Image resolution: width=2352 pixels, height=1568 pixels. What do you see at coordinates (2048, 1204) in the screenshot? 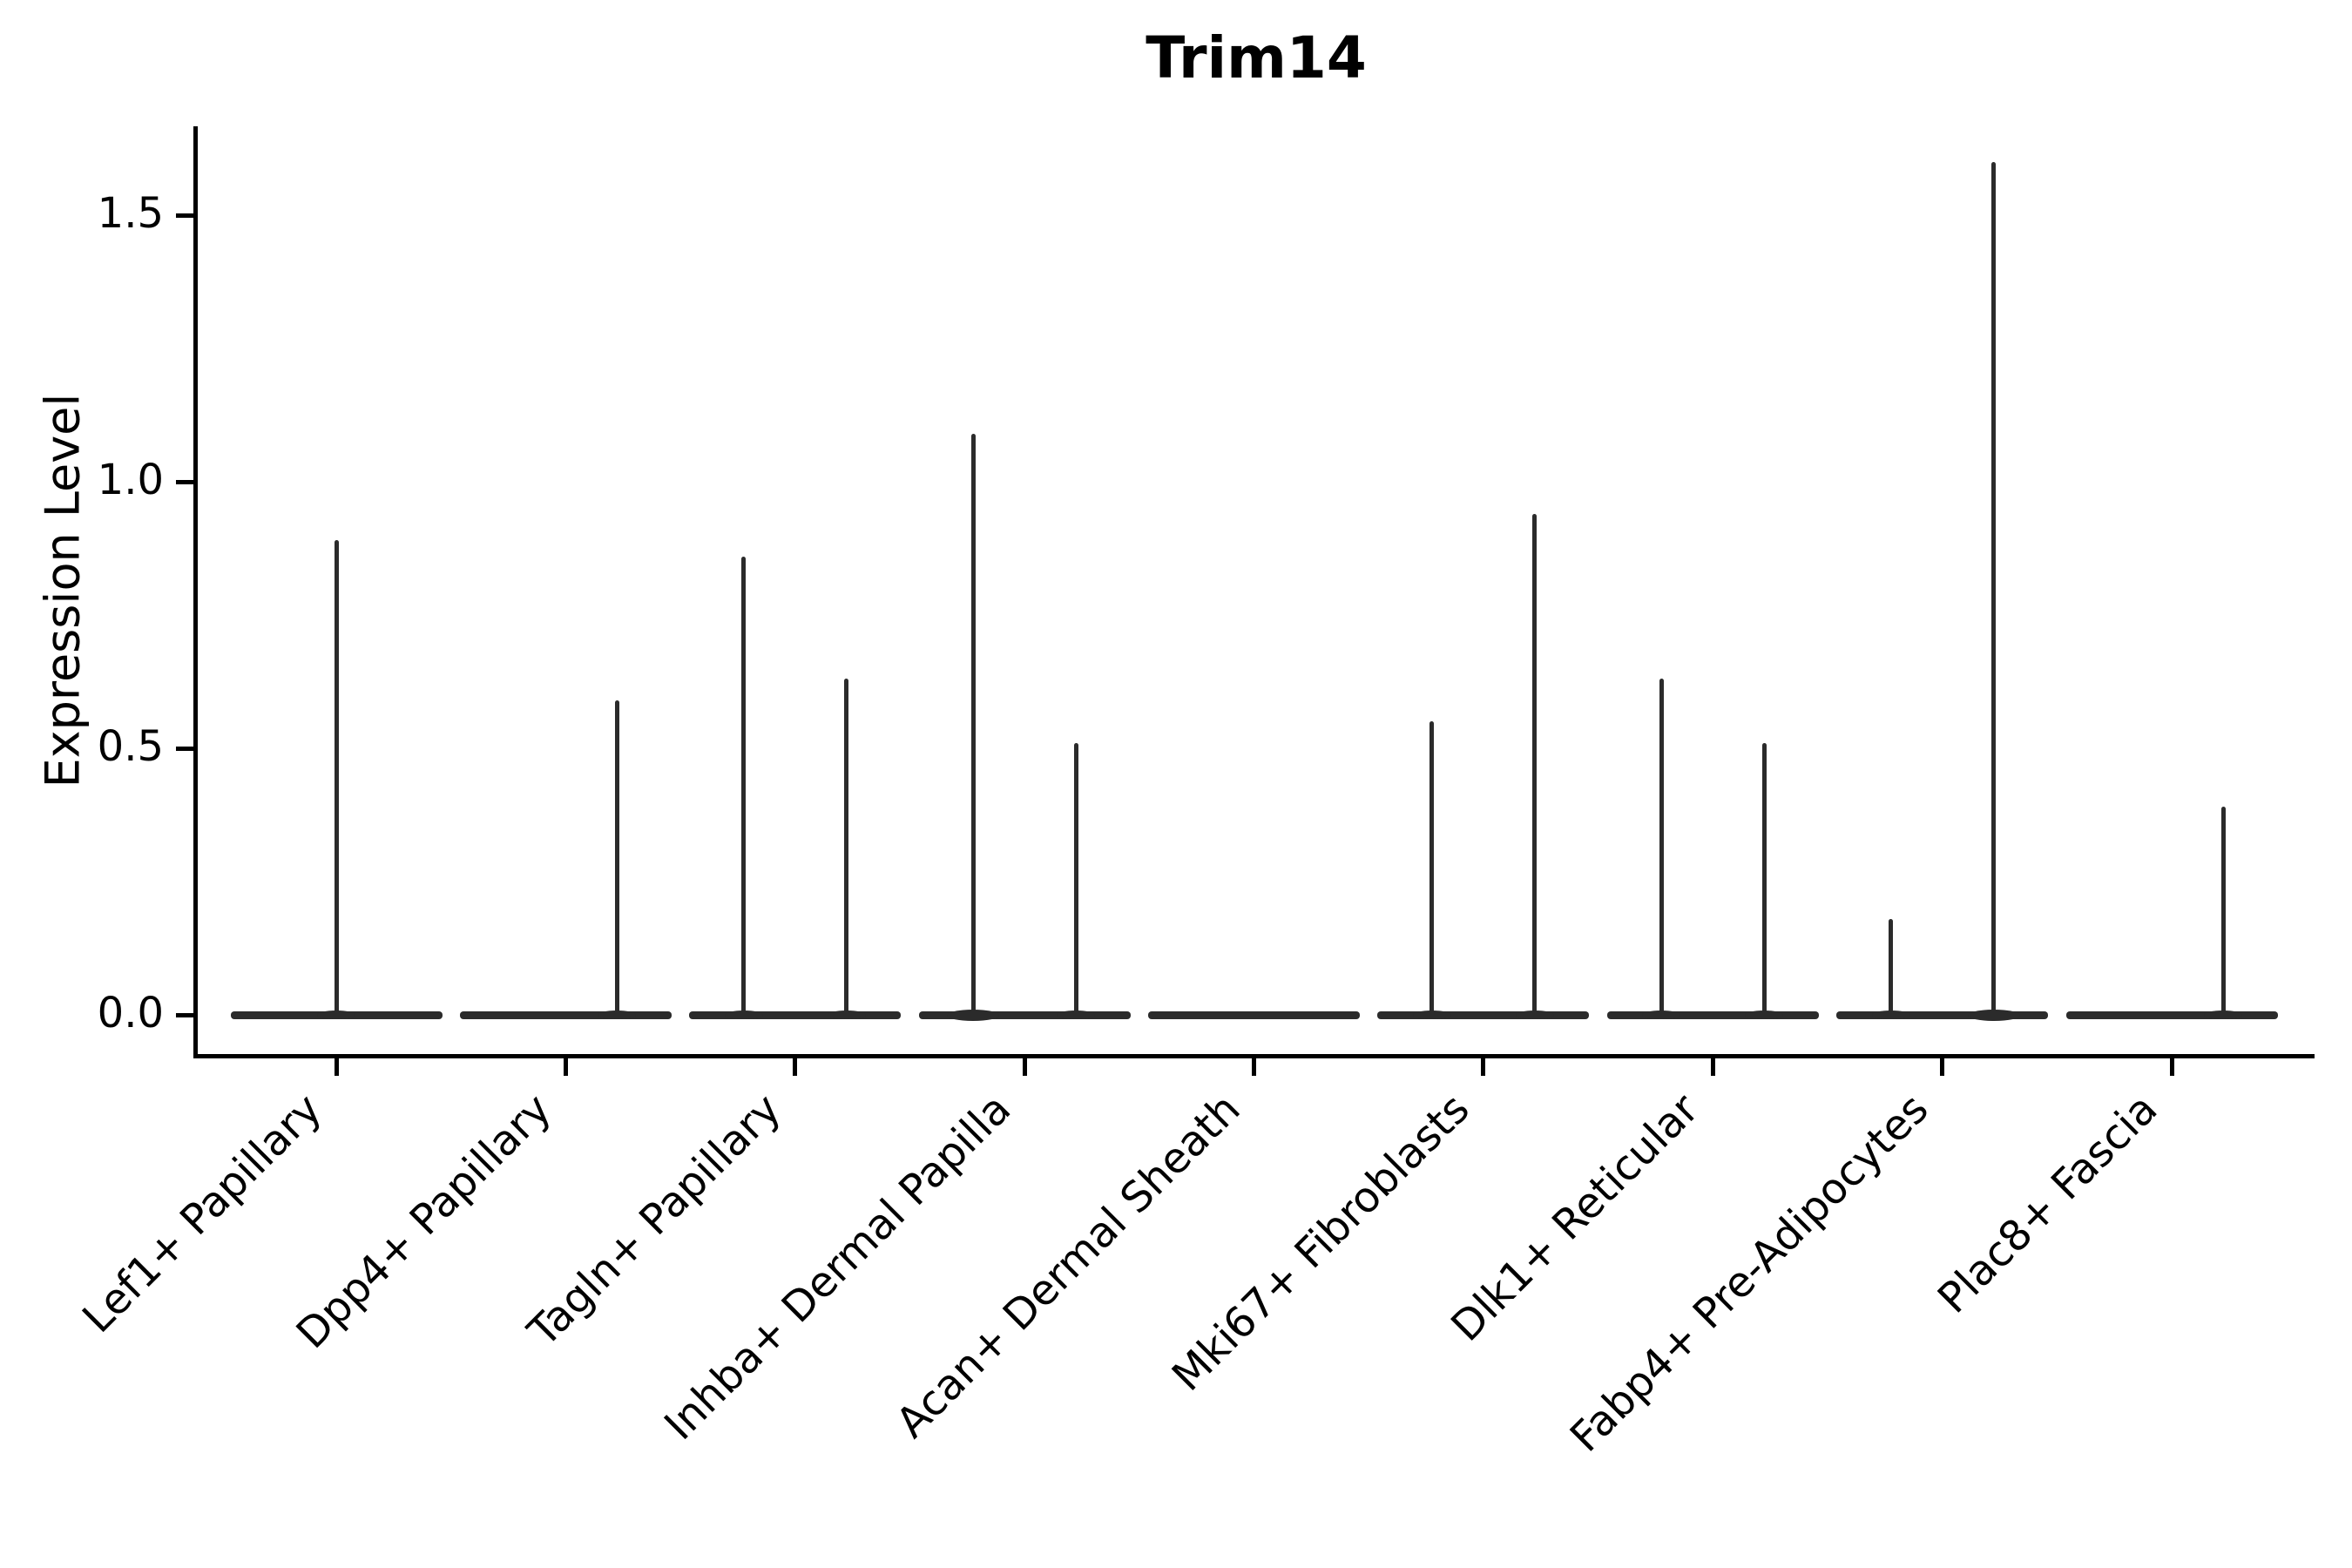
I see `x-category-label: Plac8+ Fascia` at bounding box center [2048, 1204].